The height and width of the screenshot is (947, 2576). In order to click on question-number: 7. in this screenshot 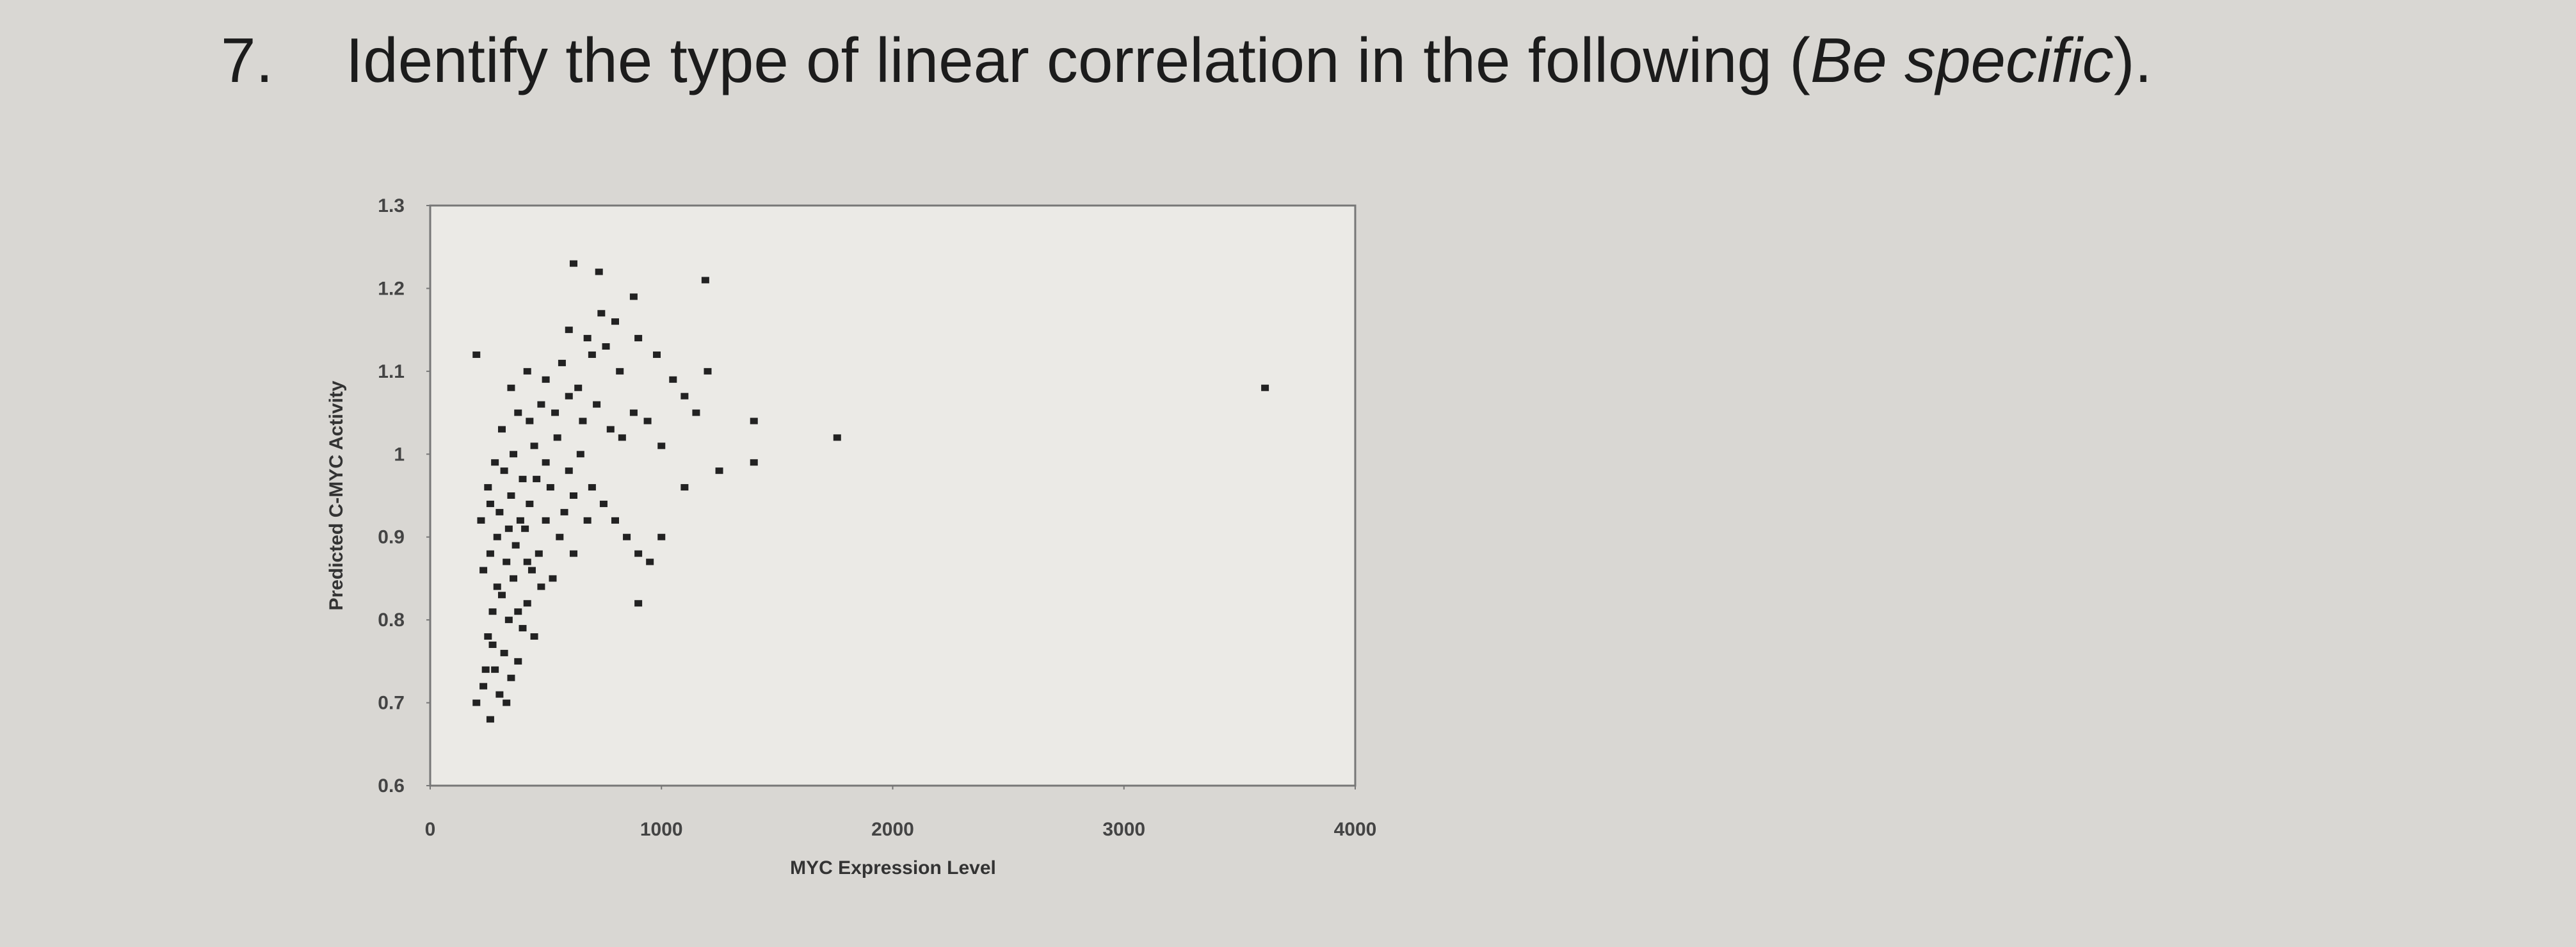, I will do `click(247, 60)`.